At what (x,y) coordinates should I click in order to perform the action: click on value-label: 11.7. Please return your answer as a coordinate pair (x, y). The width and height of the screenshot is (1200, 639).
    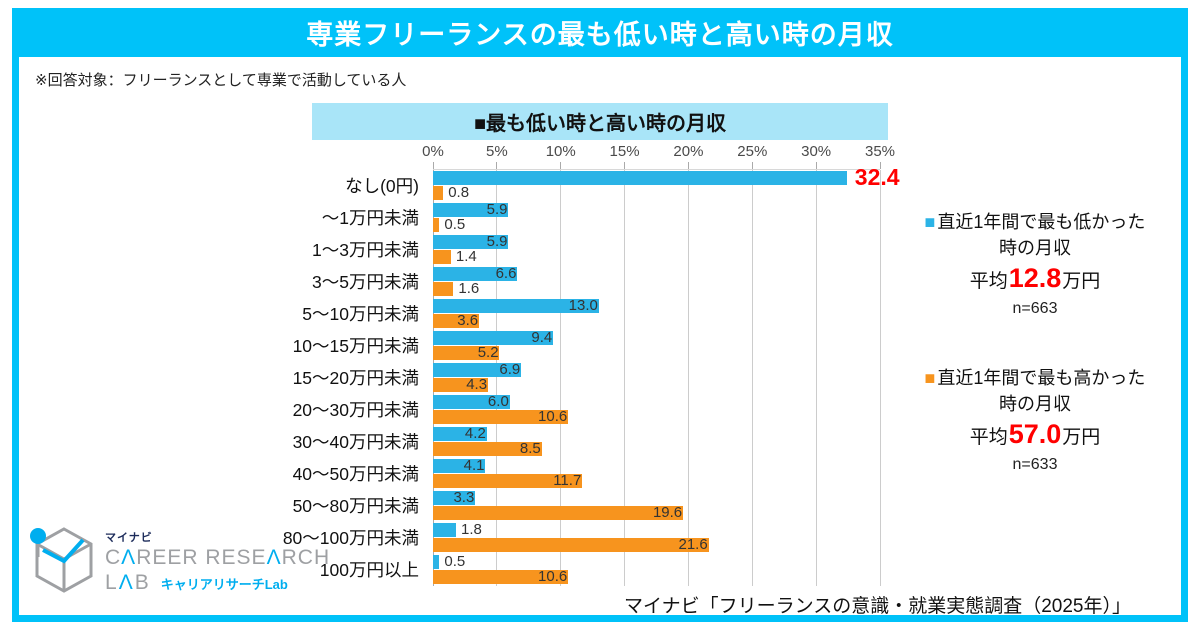
    Looking at the image, I should click on (567, 480).